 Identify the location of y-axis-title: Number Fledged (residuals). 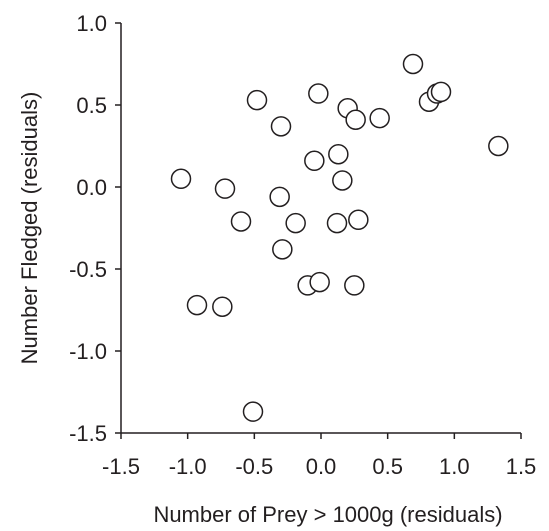
(29, 228).